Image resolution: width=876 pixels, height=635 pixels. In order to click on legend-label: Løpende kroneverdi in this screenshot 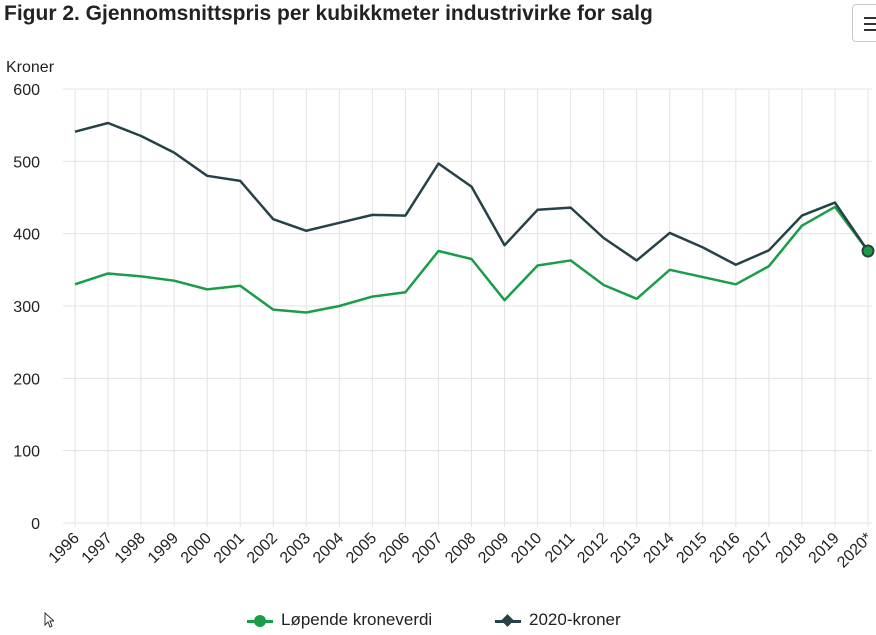, I will do `click(357, 619)`.